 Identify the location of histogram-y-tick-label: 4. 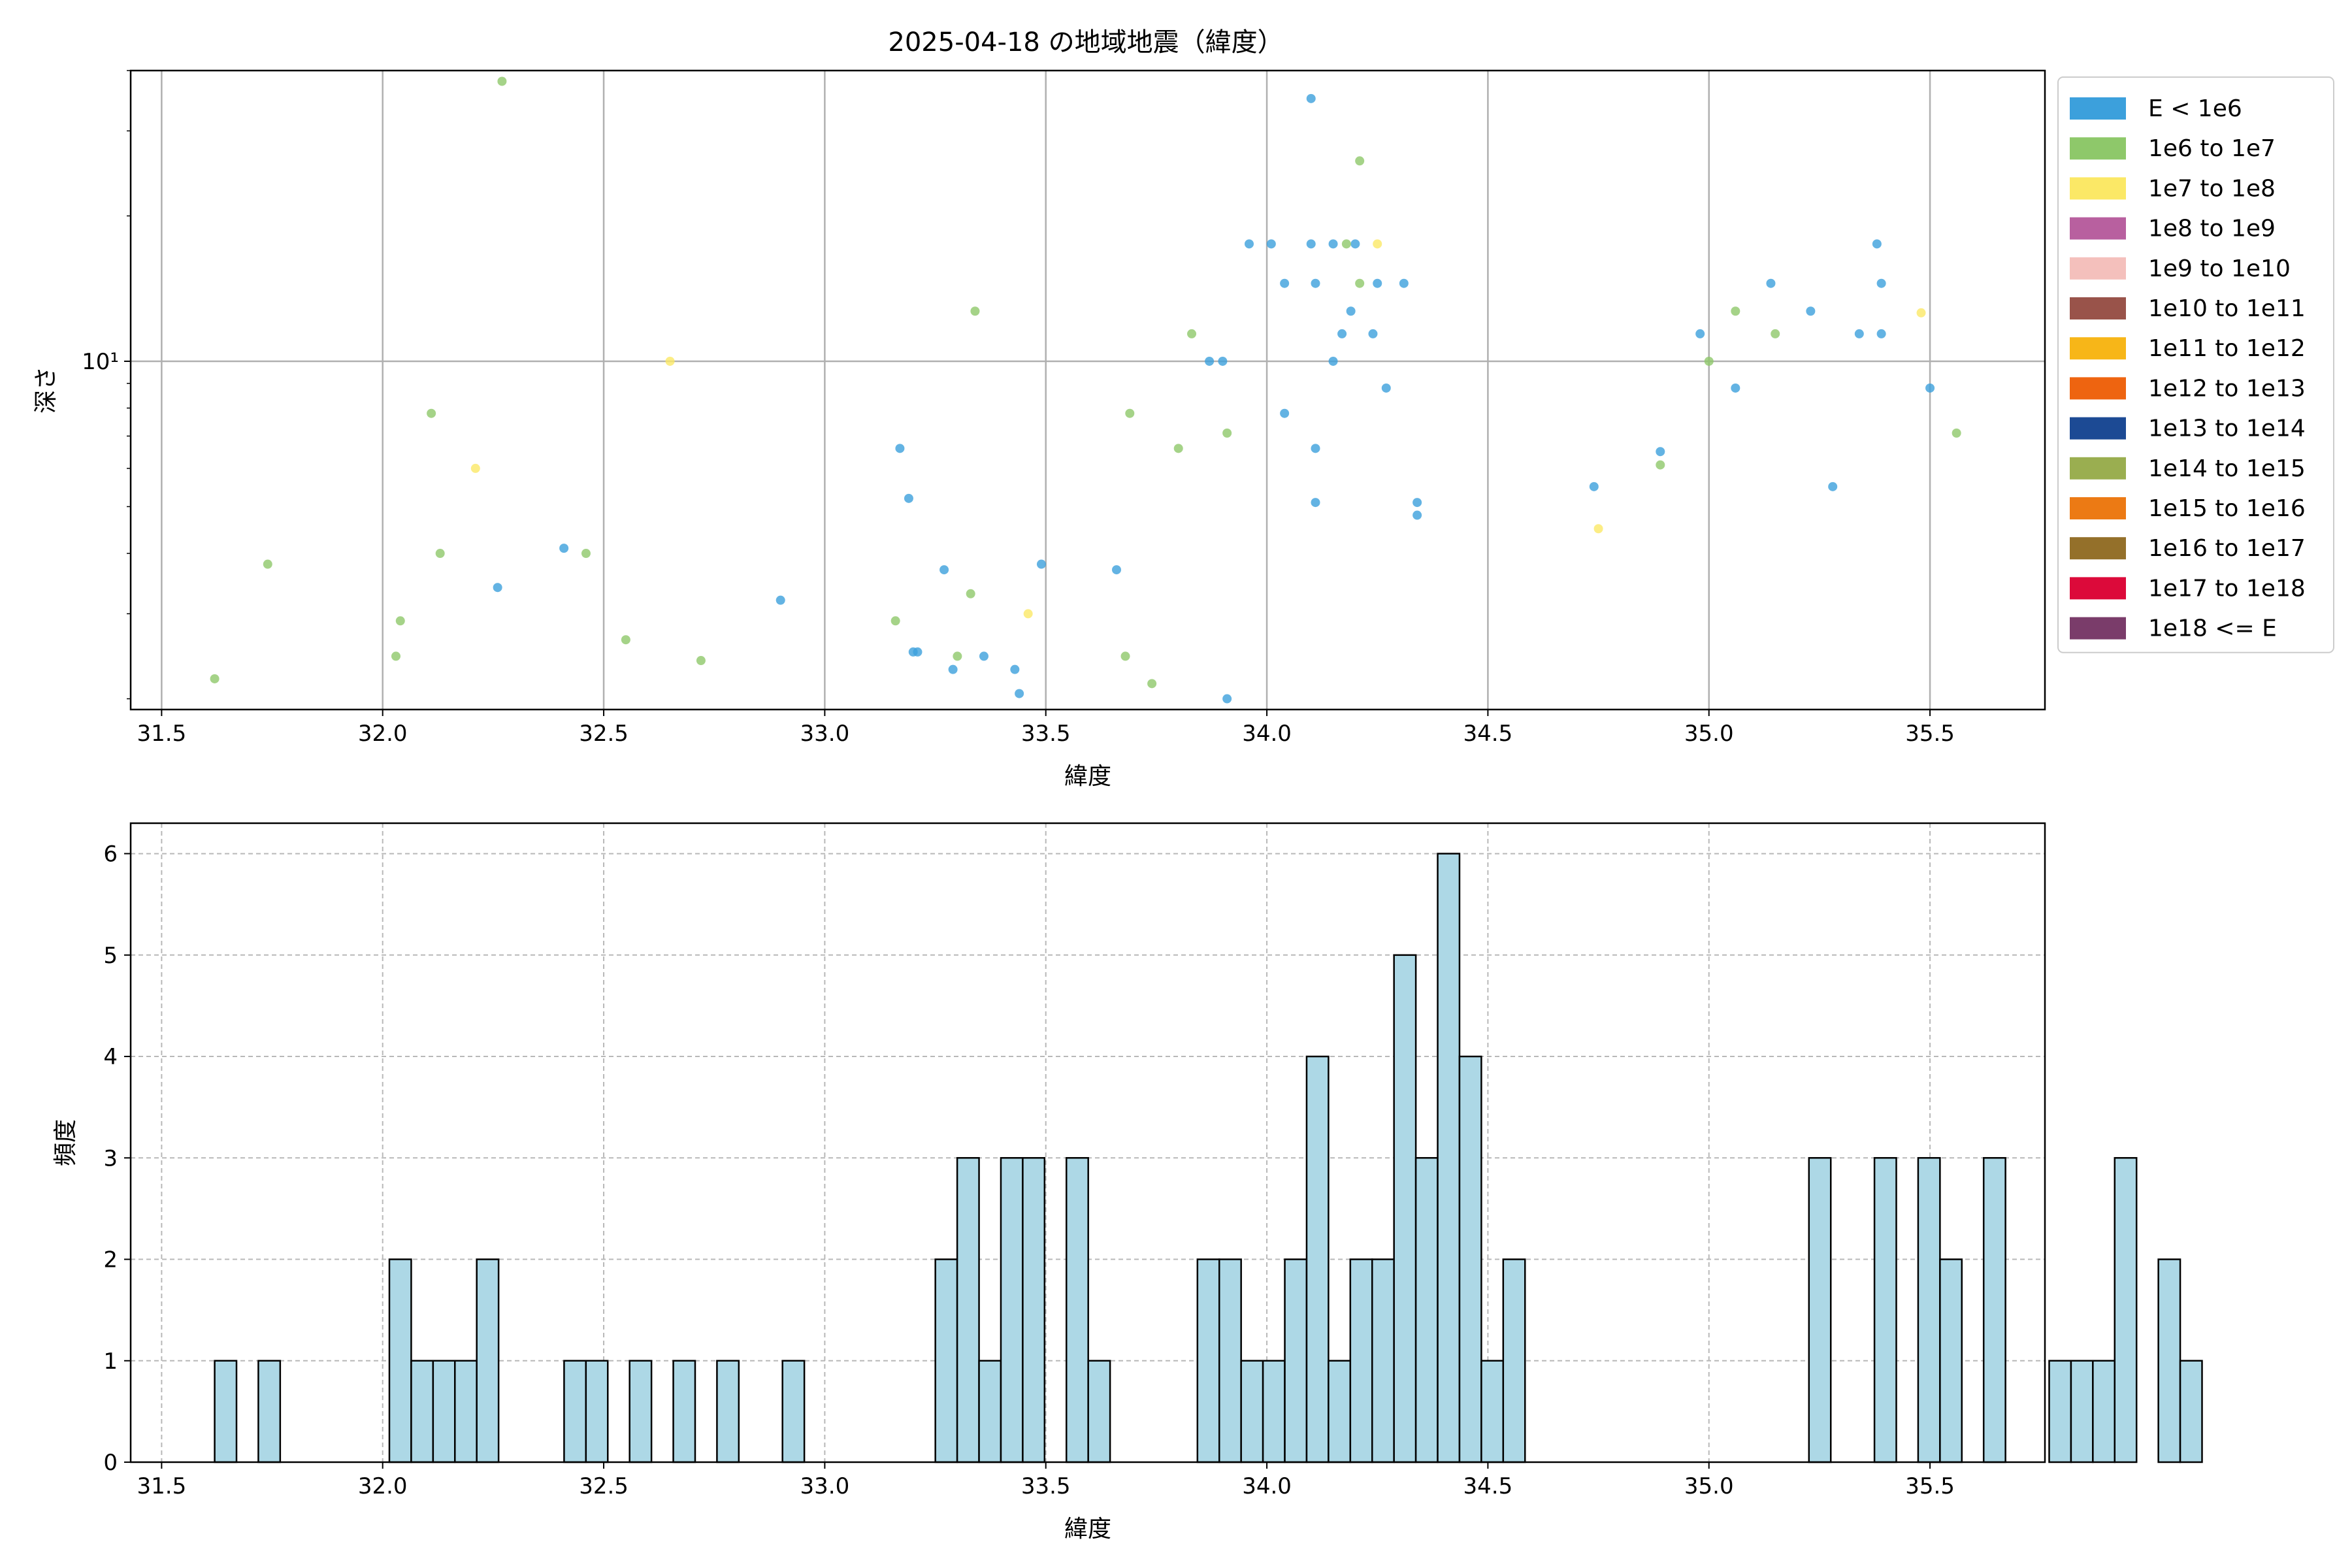
(110, 1057).